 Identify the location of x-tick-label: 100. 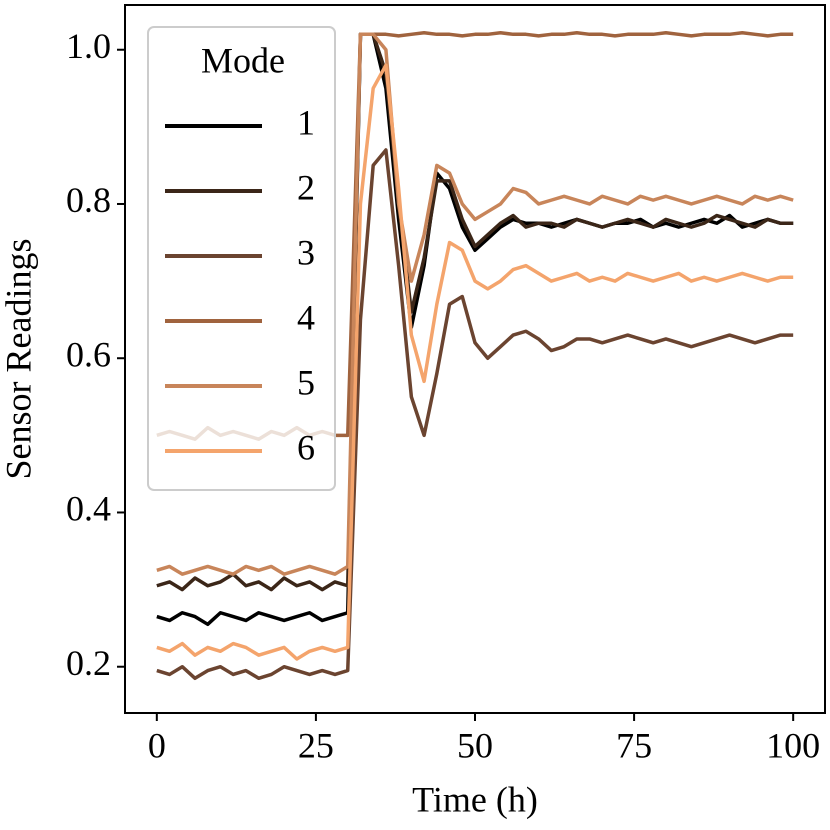
(793, 745).